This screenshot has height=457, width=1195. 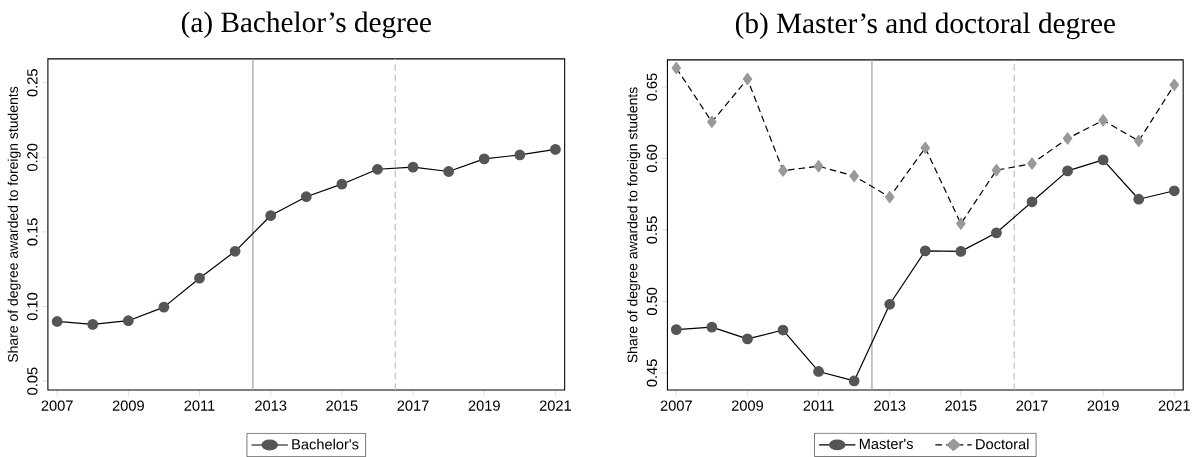 What do you see at coordinates (652, 87) in the screenshot?
I see `y-tick-label: 0.65` at bounding box center [652, 87].